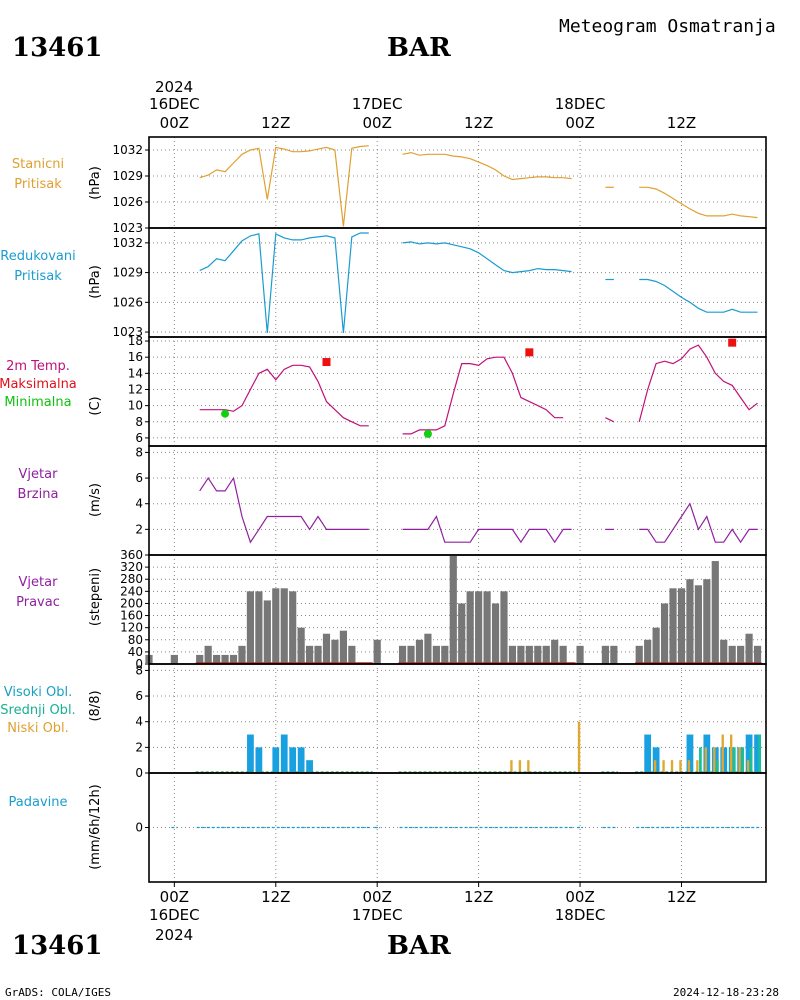  Describe the element at coordinates (135, 652) in the screenshot. I see `y-tick-label: 40` at that location.